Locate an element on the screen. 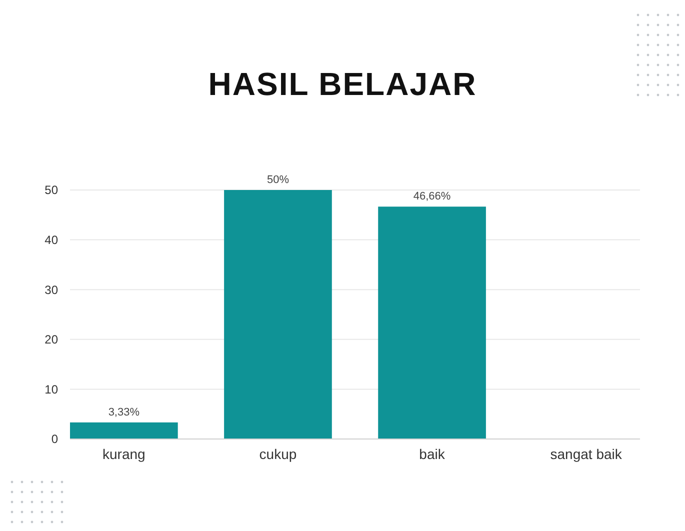  y-tick-label: 50 is located at coordinates (51, 190).